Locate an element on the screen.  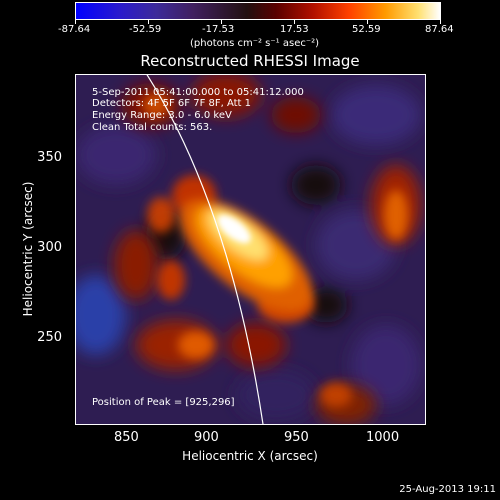
colorbar-units: (photons cm⁻² s⁻¹ asec⁻²) is located at coordinates (255, 43).